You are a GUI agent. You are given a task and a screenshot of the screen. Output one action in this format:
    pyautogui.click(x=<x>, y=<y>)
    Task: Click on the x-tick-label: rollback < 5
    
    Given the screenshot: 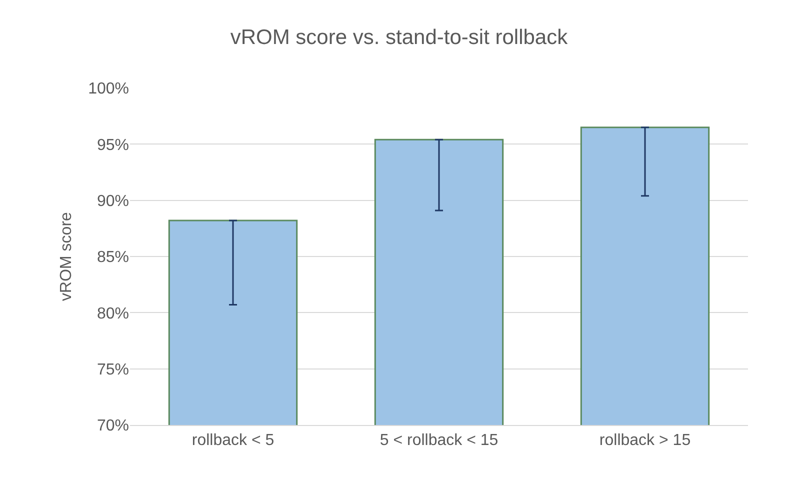 What is the action you would take?
    pyautogui.click(x=233, y=441)
    